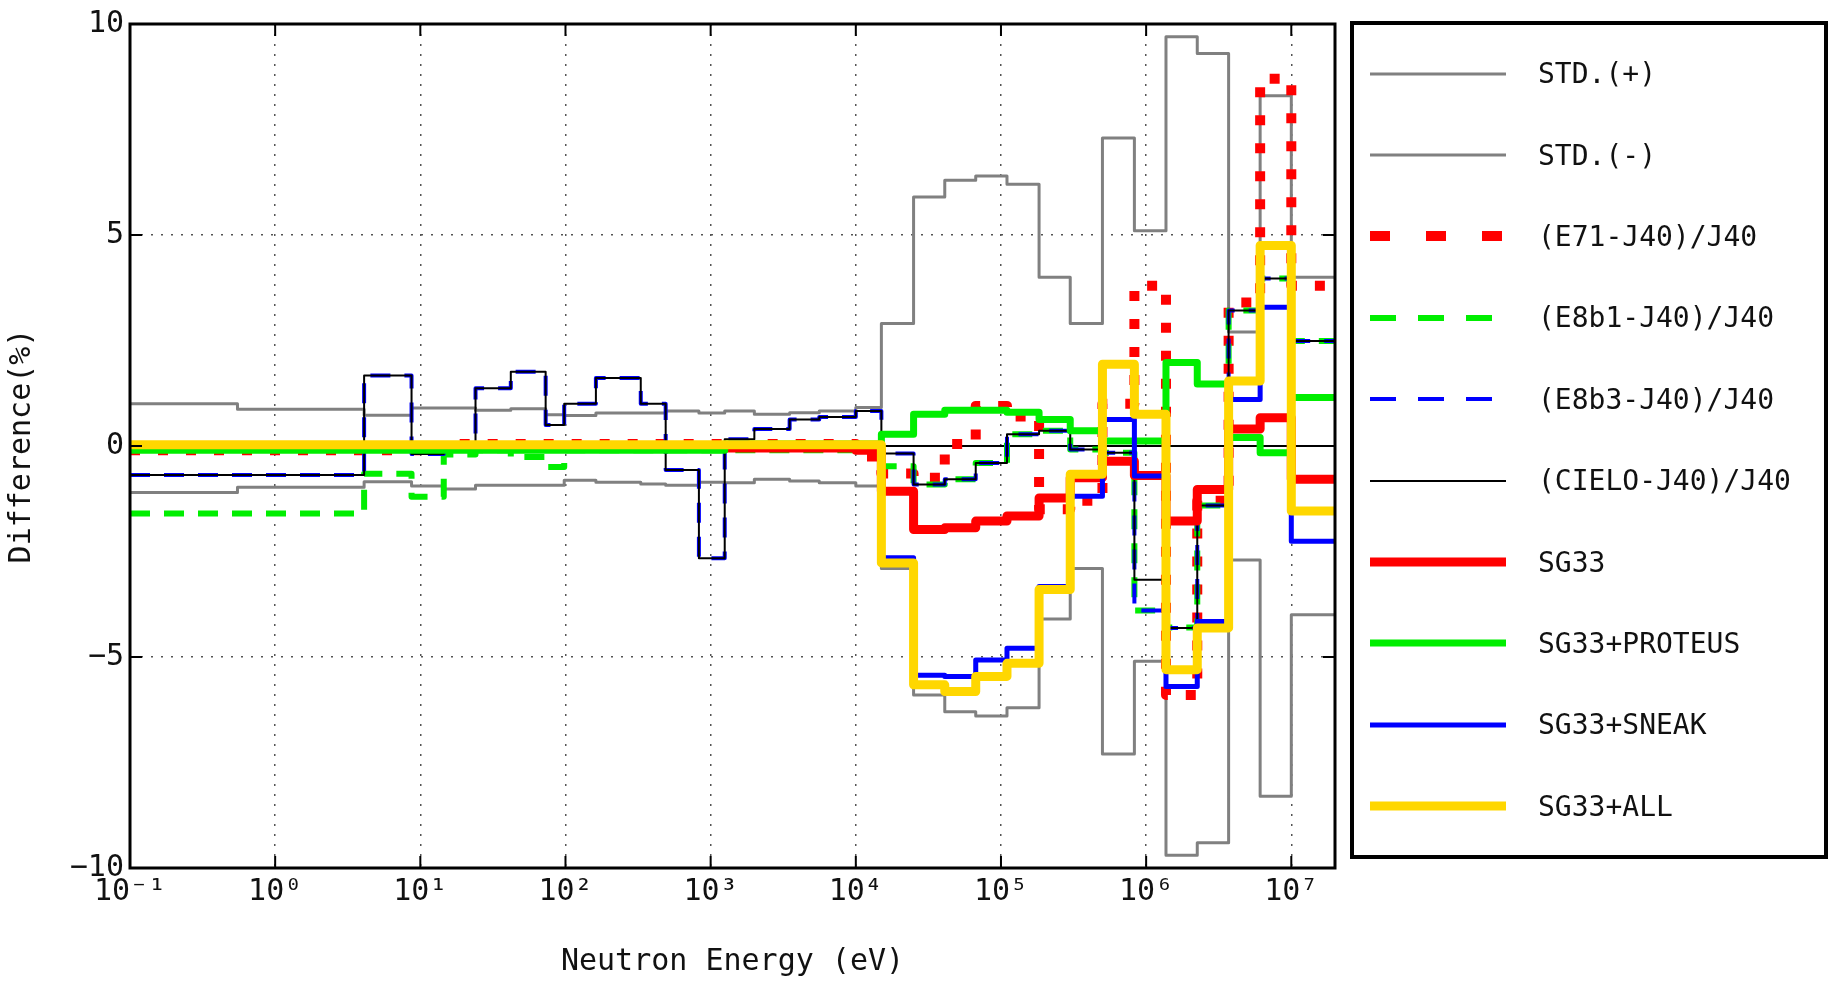 This screenshot has height=984, width=1833. Describe the element at coordinates (105, 654) in the screenshot. I see `y-tick-label: −5` at that location.